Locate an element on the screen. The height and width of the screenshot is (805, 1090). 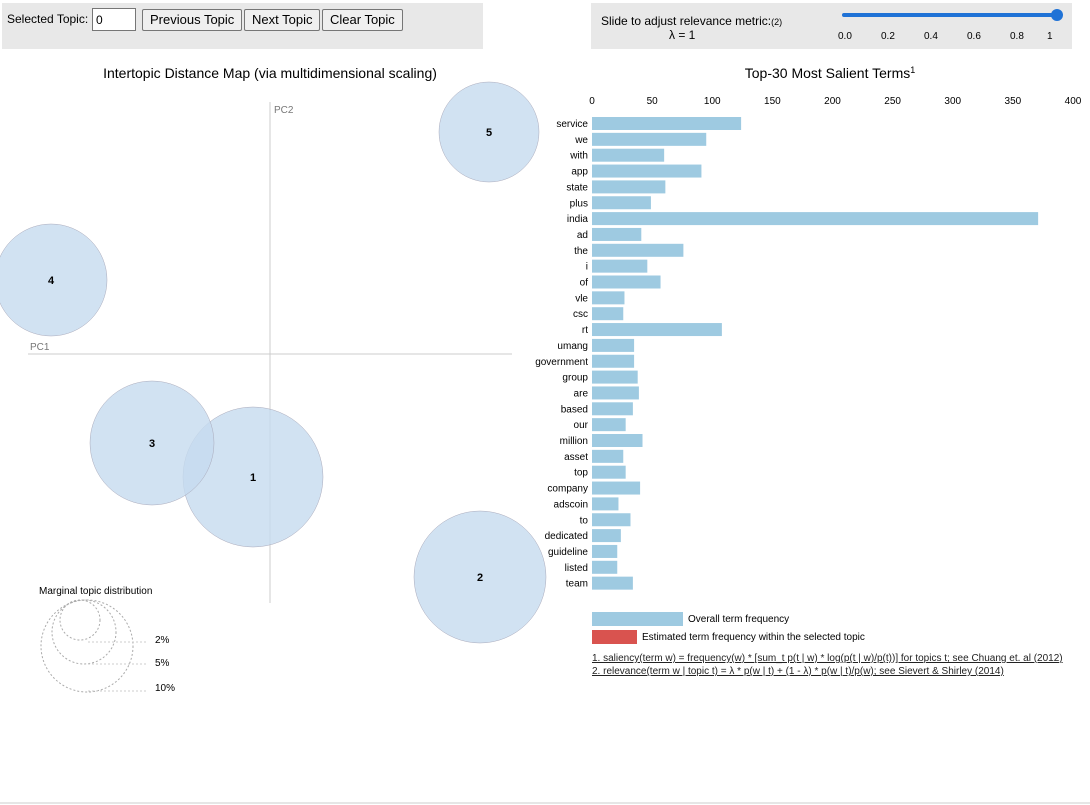
x-tick-label: 350 is located at coordinates (1013, 101).